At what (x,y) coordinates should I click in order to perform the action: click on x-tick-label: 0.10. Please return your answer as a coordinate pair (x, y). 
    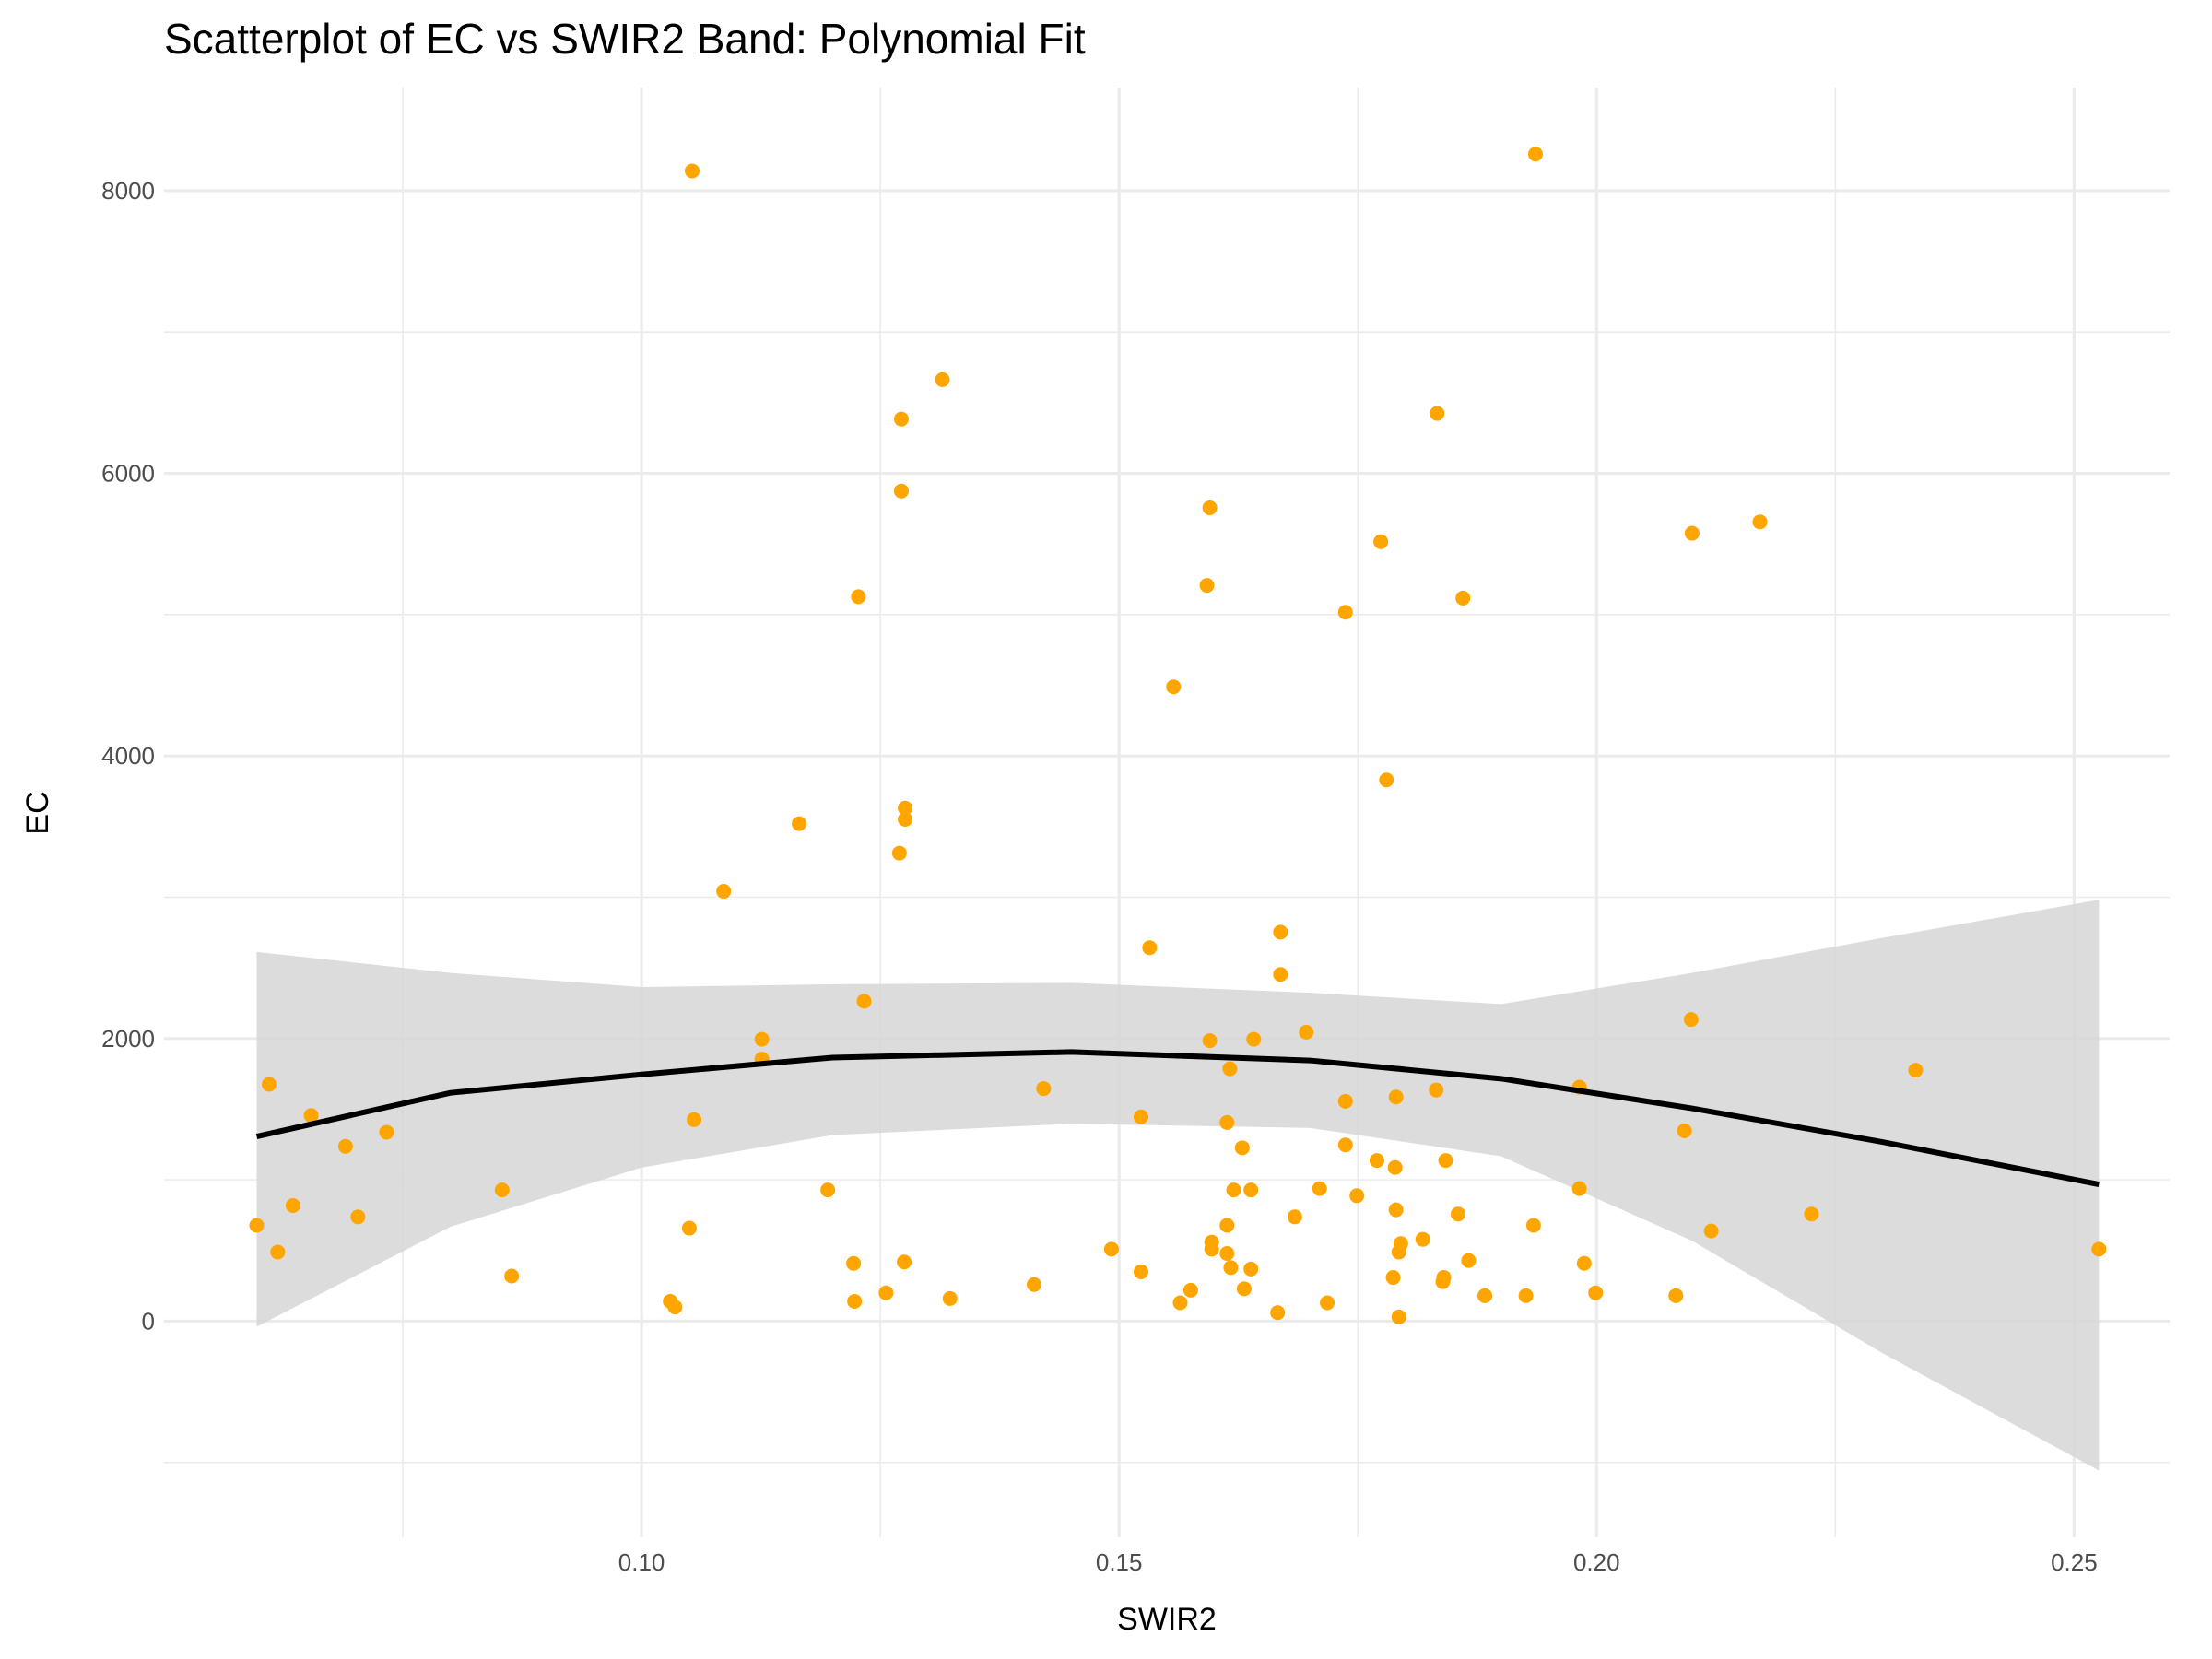
    Looking at the image, I should click on (641, 1562).